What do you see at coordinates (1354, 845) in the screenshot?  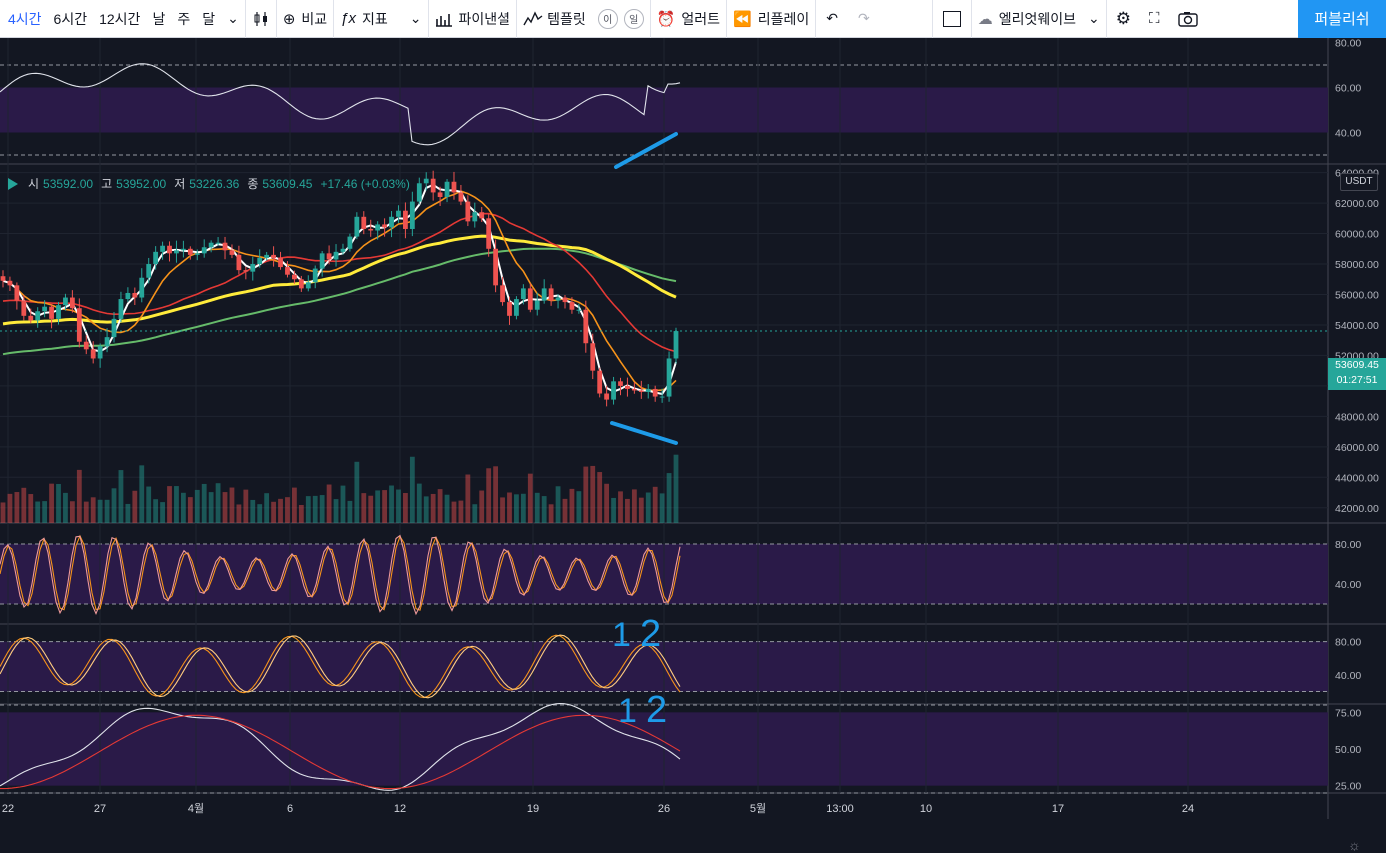 I see `gear-icon: ☼` at bounding box center [1354, 845].